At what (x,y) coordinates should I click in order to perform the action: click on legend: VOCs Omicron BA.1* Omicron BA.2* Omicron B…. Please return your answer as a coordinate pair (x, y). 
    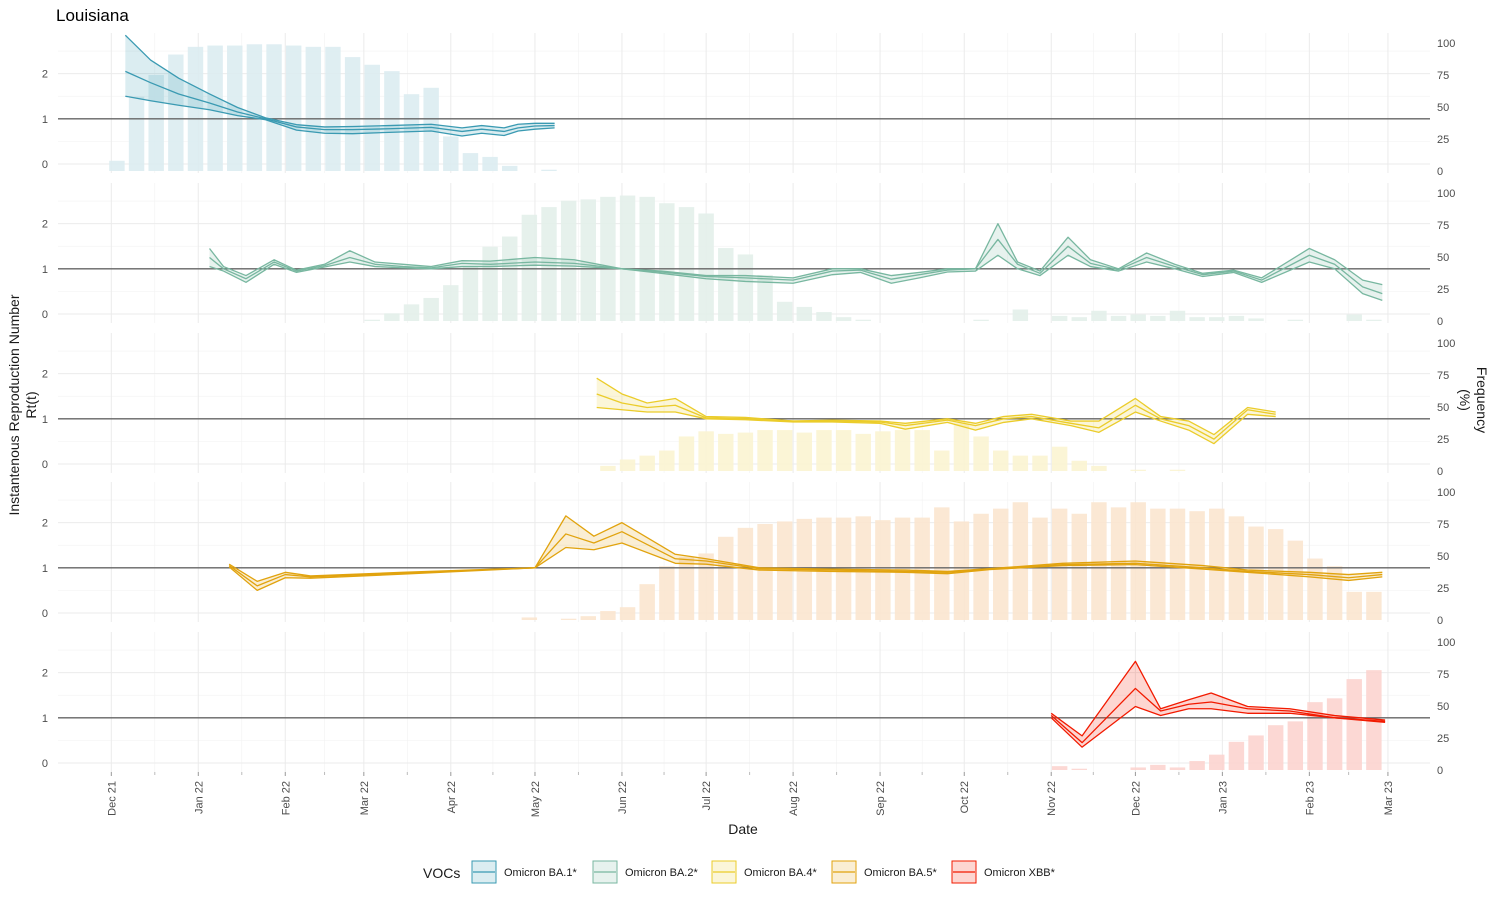
    Looking at the image, I should click on (739, 872).